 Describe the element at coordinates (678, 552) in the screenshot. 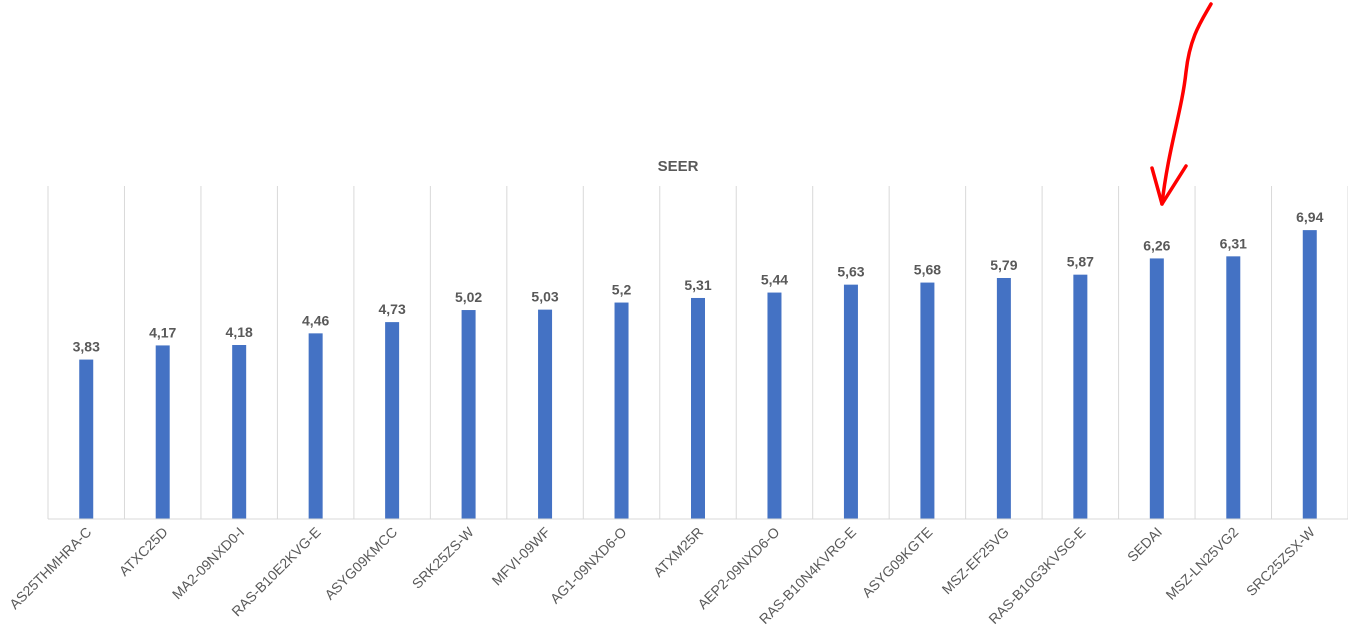

I see `category-tick-label: ATXM25R` at that location.